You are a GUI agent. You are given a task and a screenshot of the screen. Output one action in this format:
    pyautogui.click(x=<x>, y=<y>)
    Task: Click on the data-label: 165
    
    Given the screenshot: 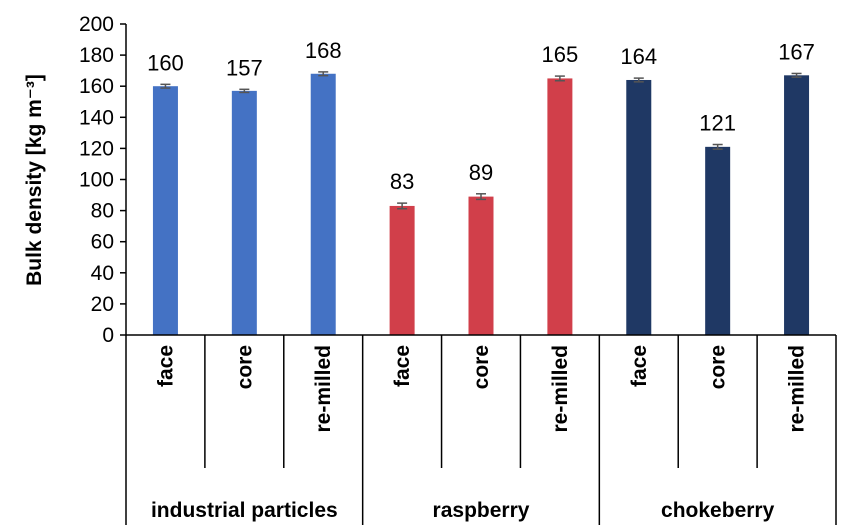 What is the action you would take?
    pyautogui.click(x=560, y=54)
    